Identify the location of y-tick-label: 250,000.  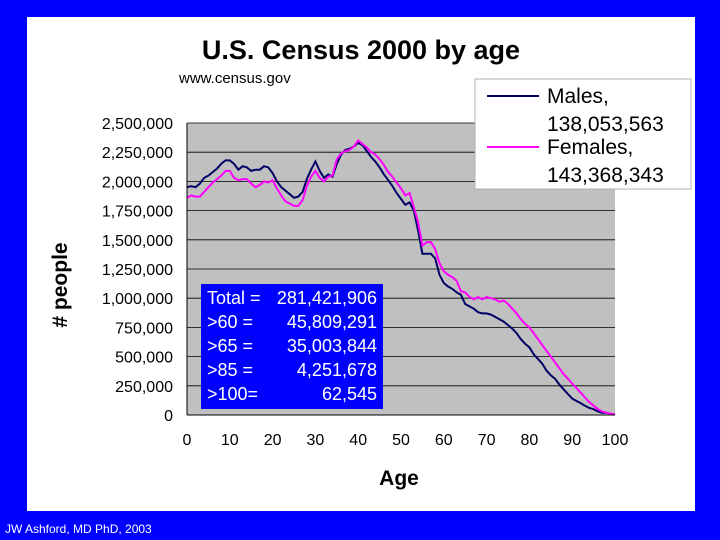
(144, 387).